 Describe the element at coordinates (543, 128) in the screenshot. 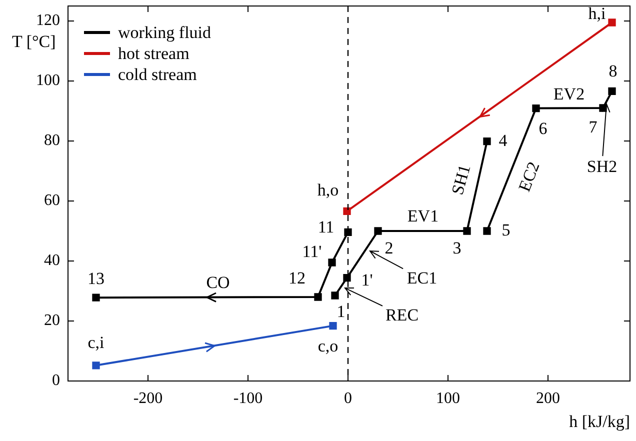

I see `annotation: 6` at that location.